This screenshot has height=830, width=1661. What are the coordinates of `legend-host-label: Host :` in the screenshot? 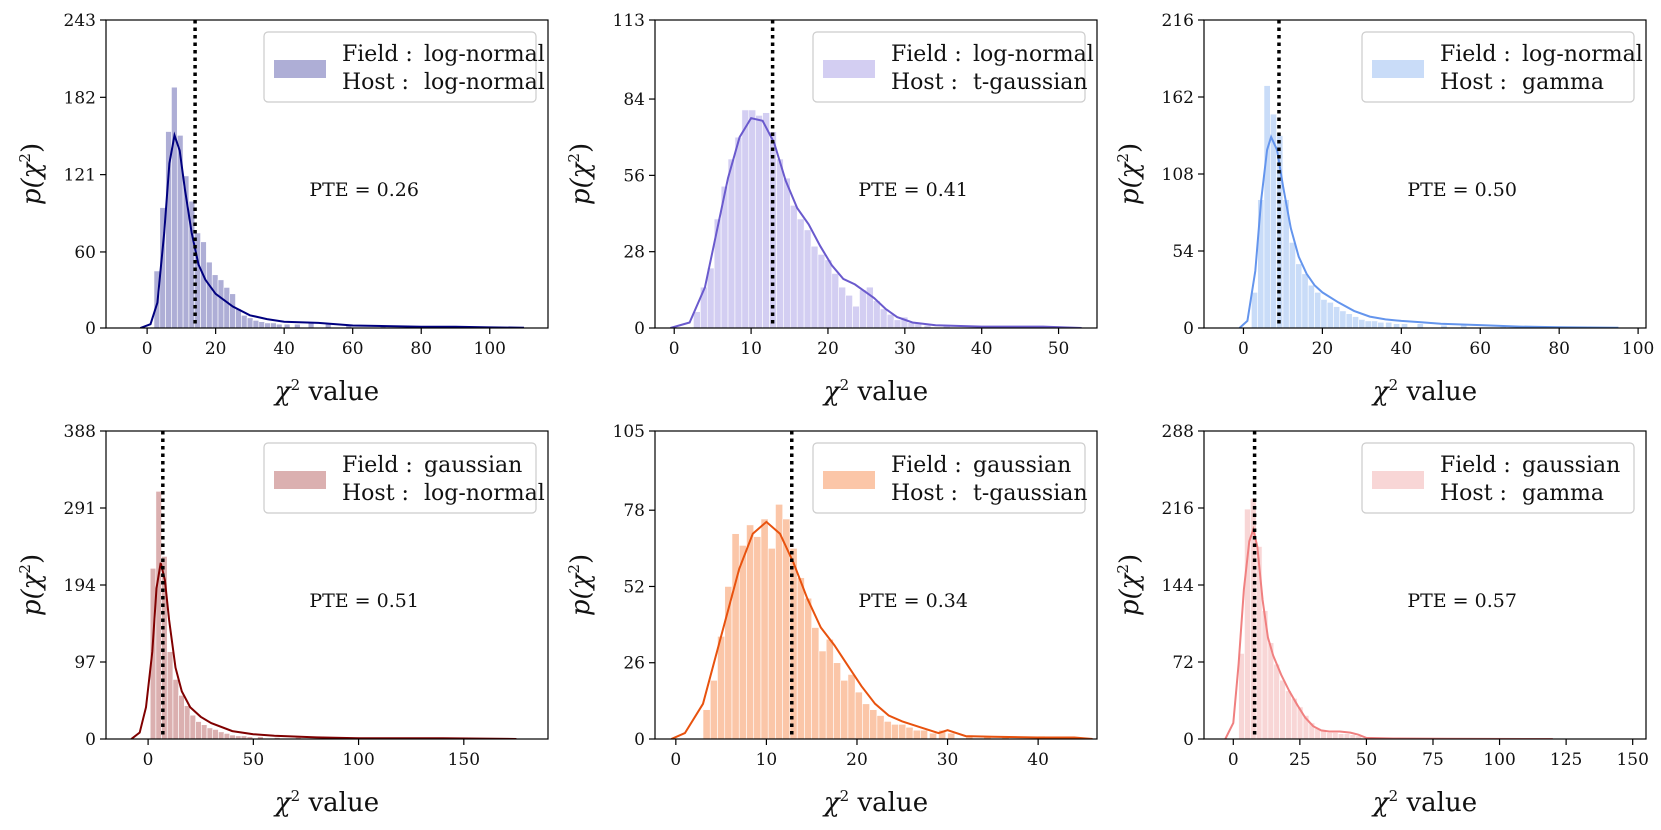 It's located at (1473, 82).